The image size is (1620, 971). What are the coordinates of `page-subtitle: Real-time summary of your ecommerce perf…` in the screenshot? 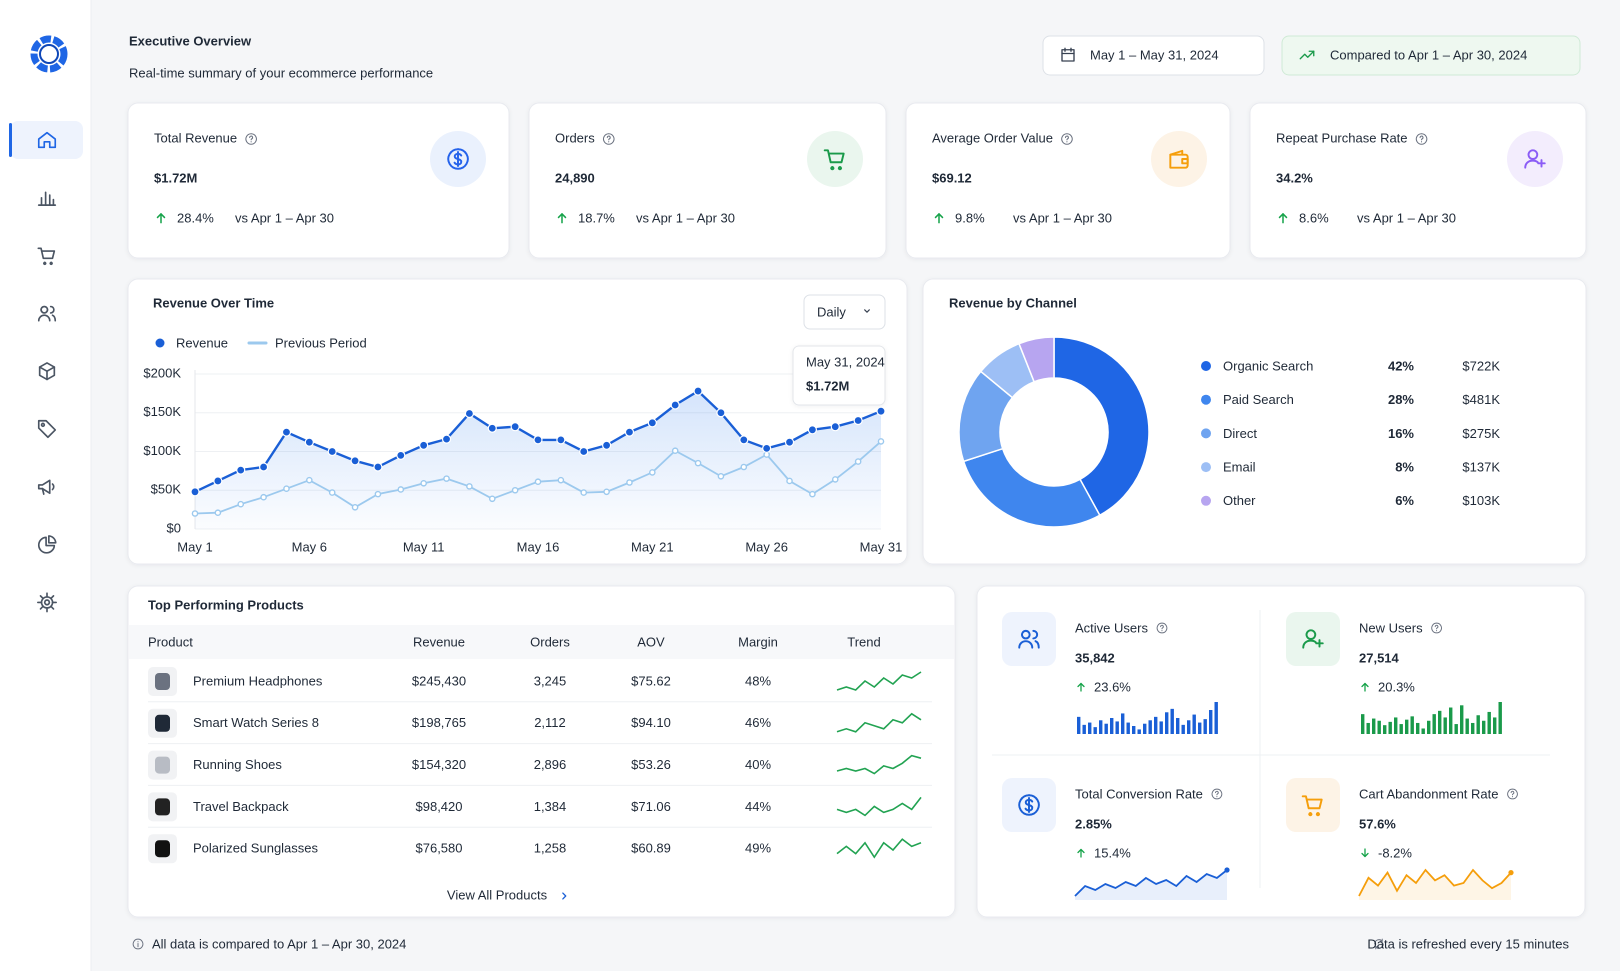 It's located at (281, 72).